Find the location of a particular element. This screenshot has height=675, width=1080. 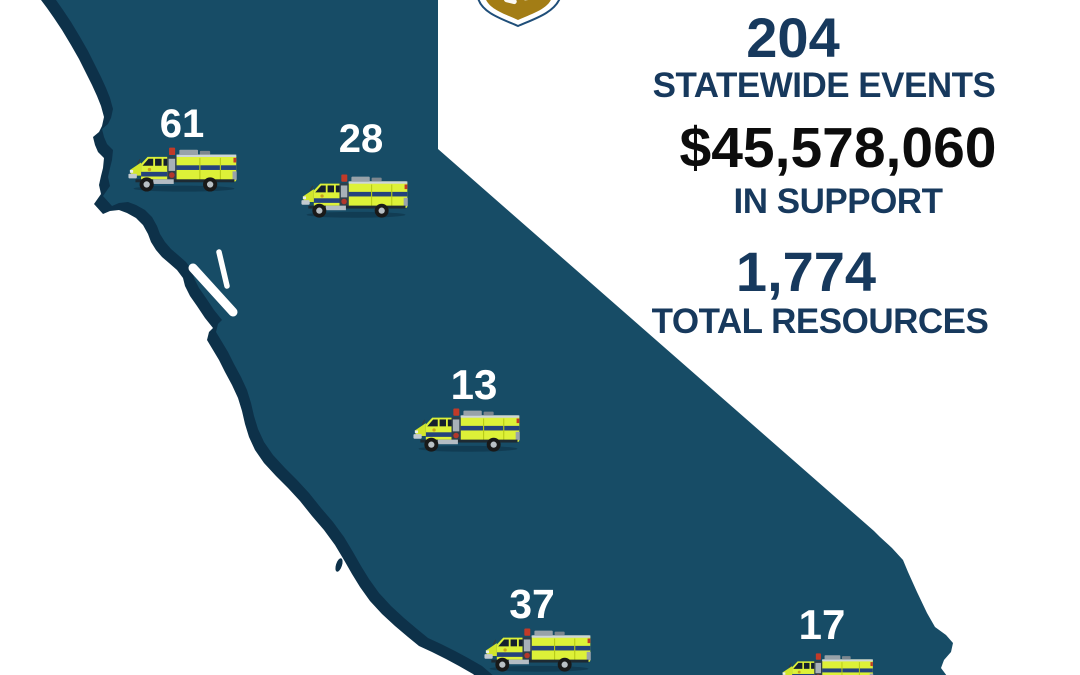

statewide-events-value: 204 is located at coordinates (793, 37).